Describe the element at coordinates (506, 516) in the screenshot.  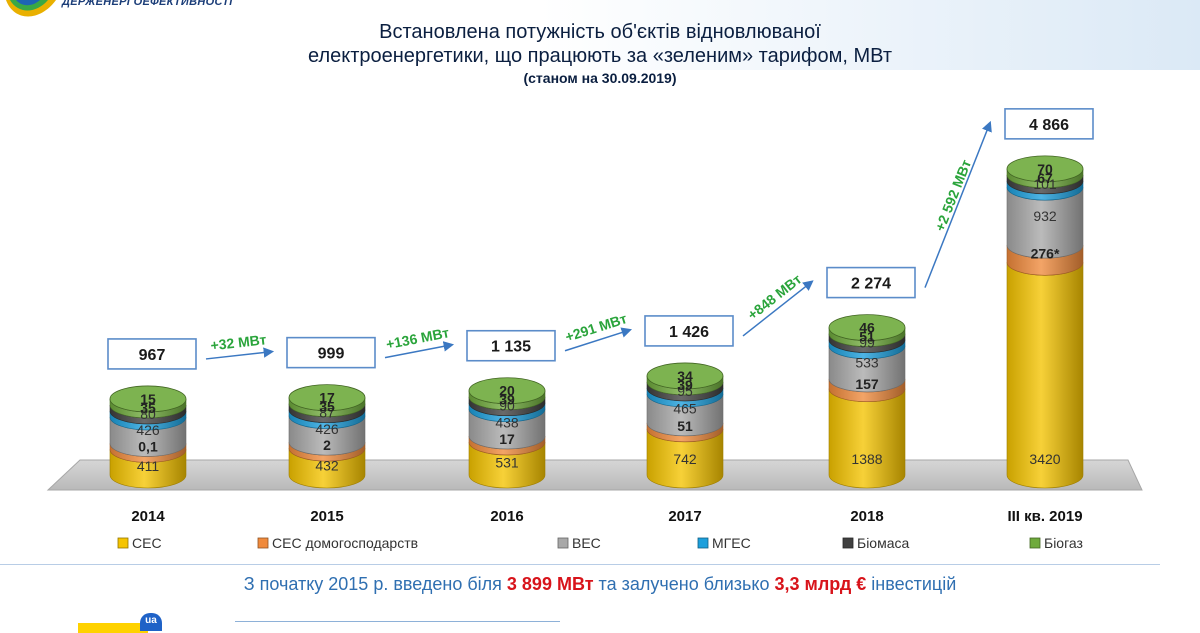
I see `x-tick-label: 2016` at that location.